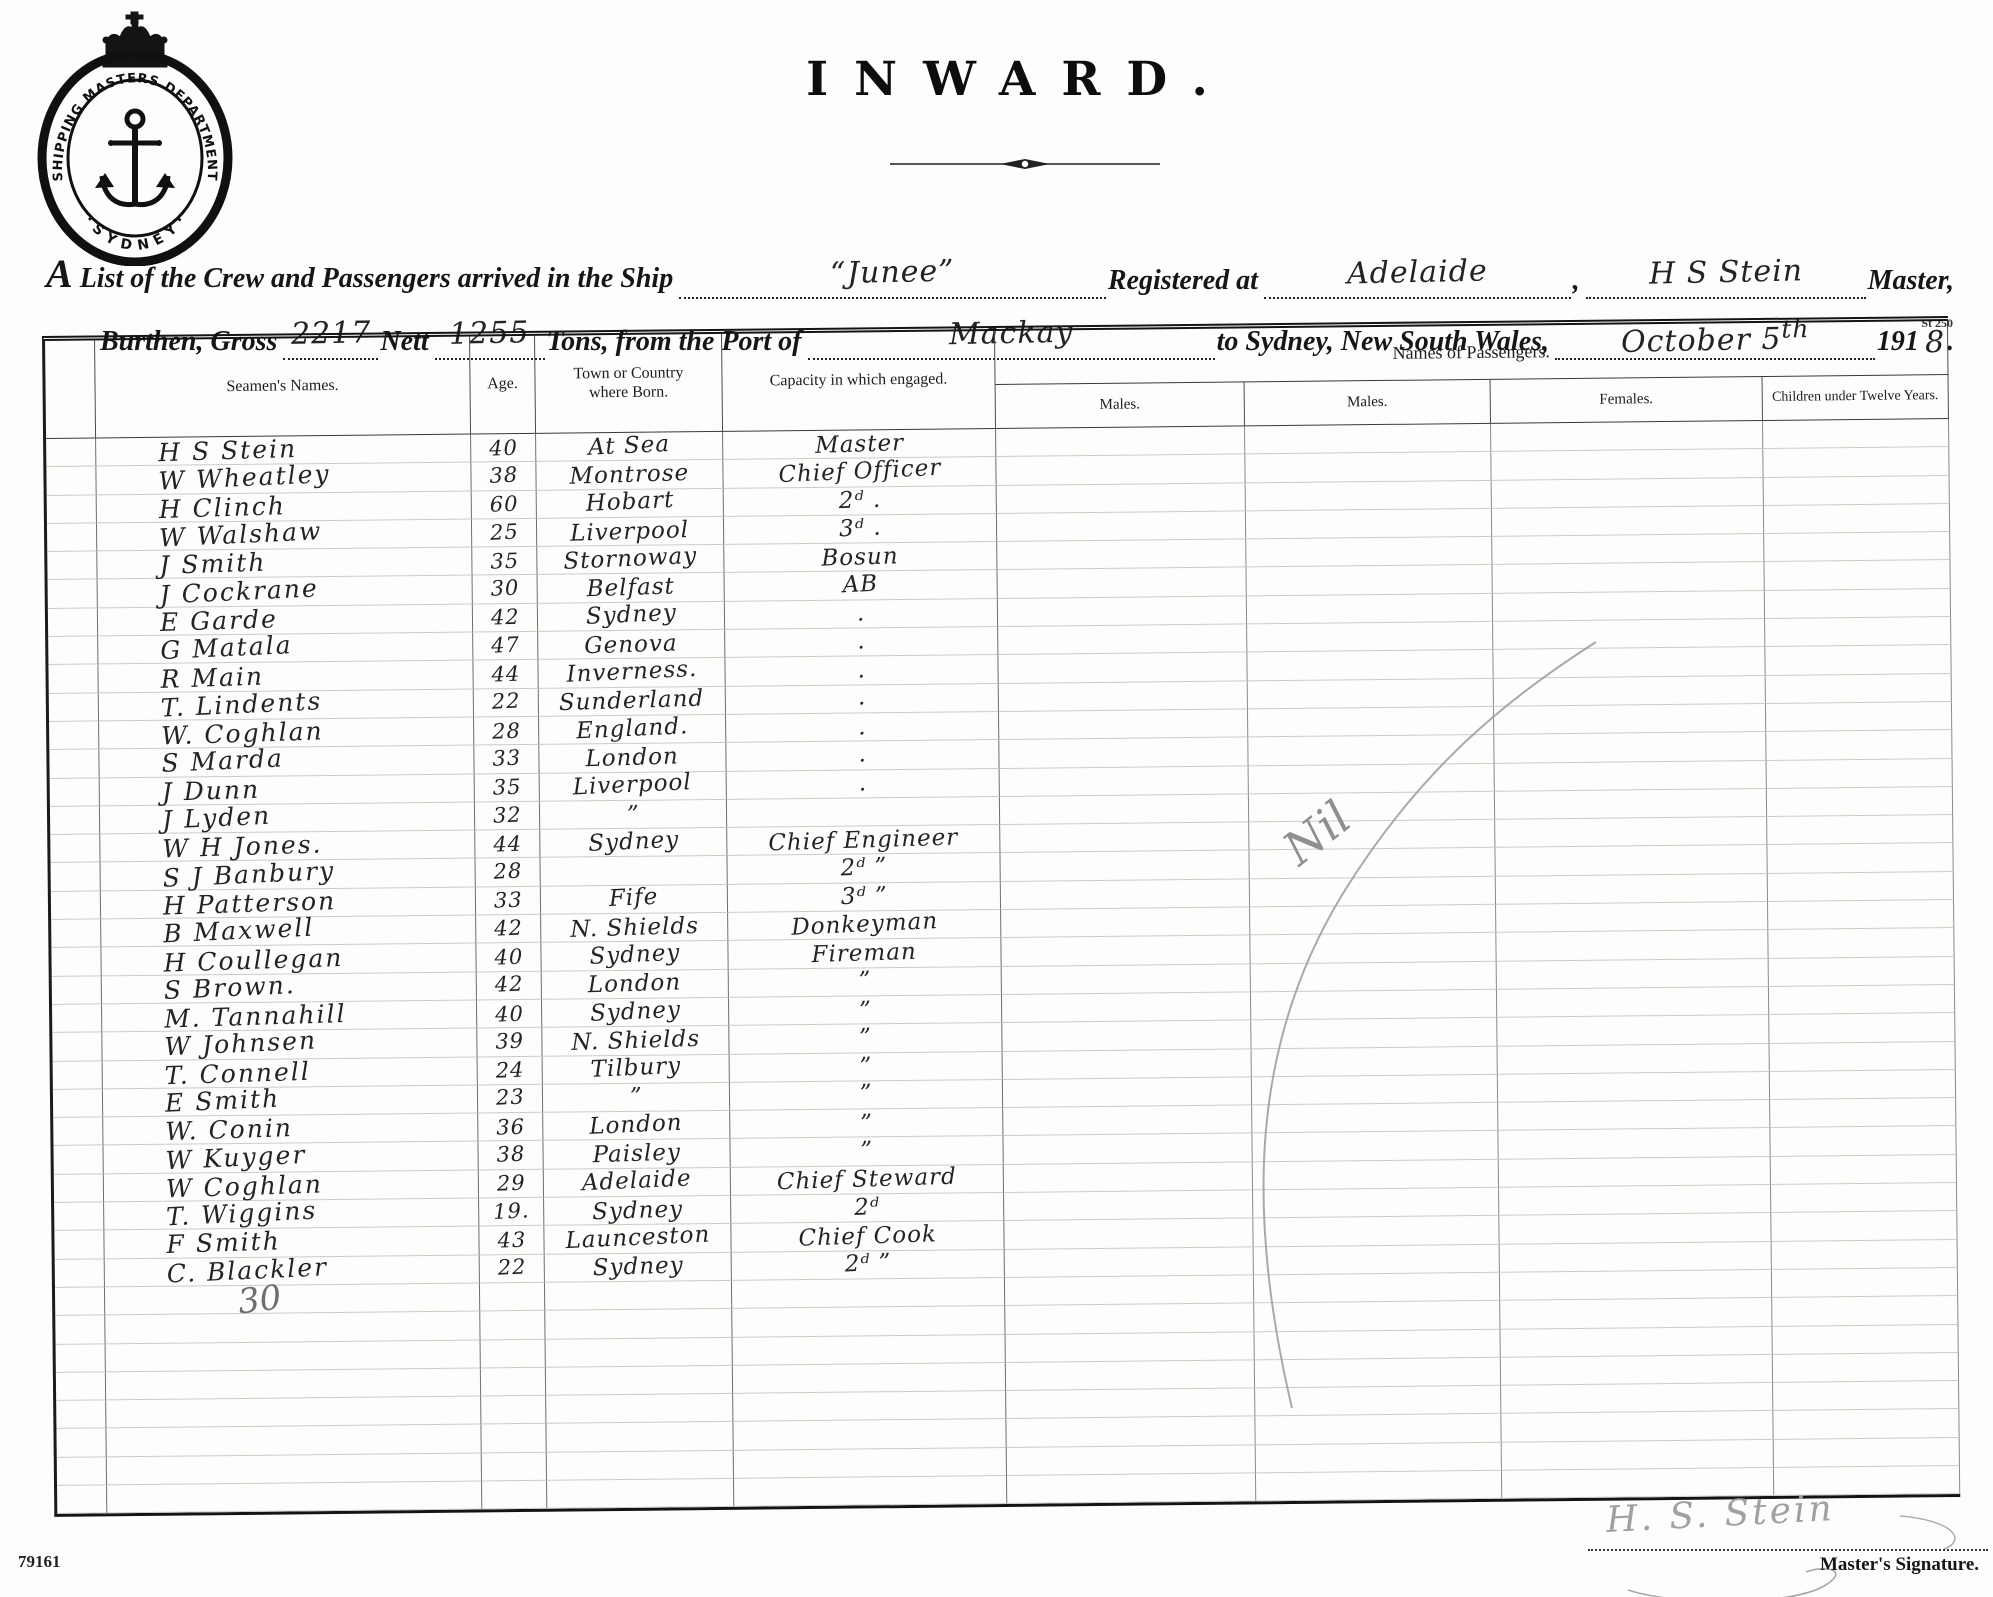  I want to click on crew-age-cell, so click(512, 1297).